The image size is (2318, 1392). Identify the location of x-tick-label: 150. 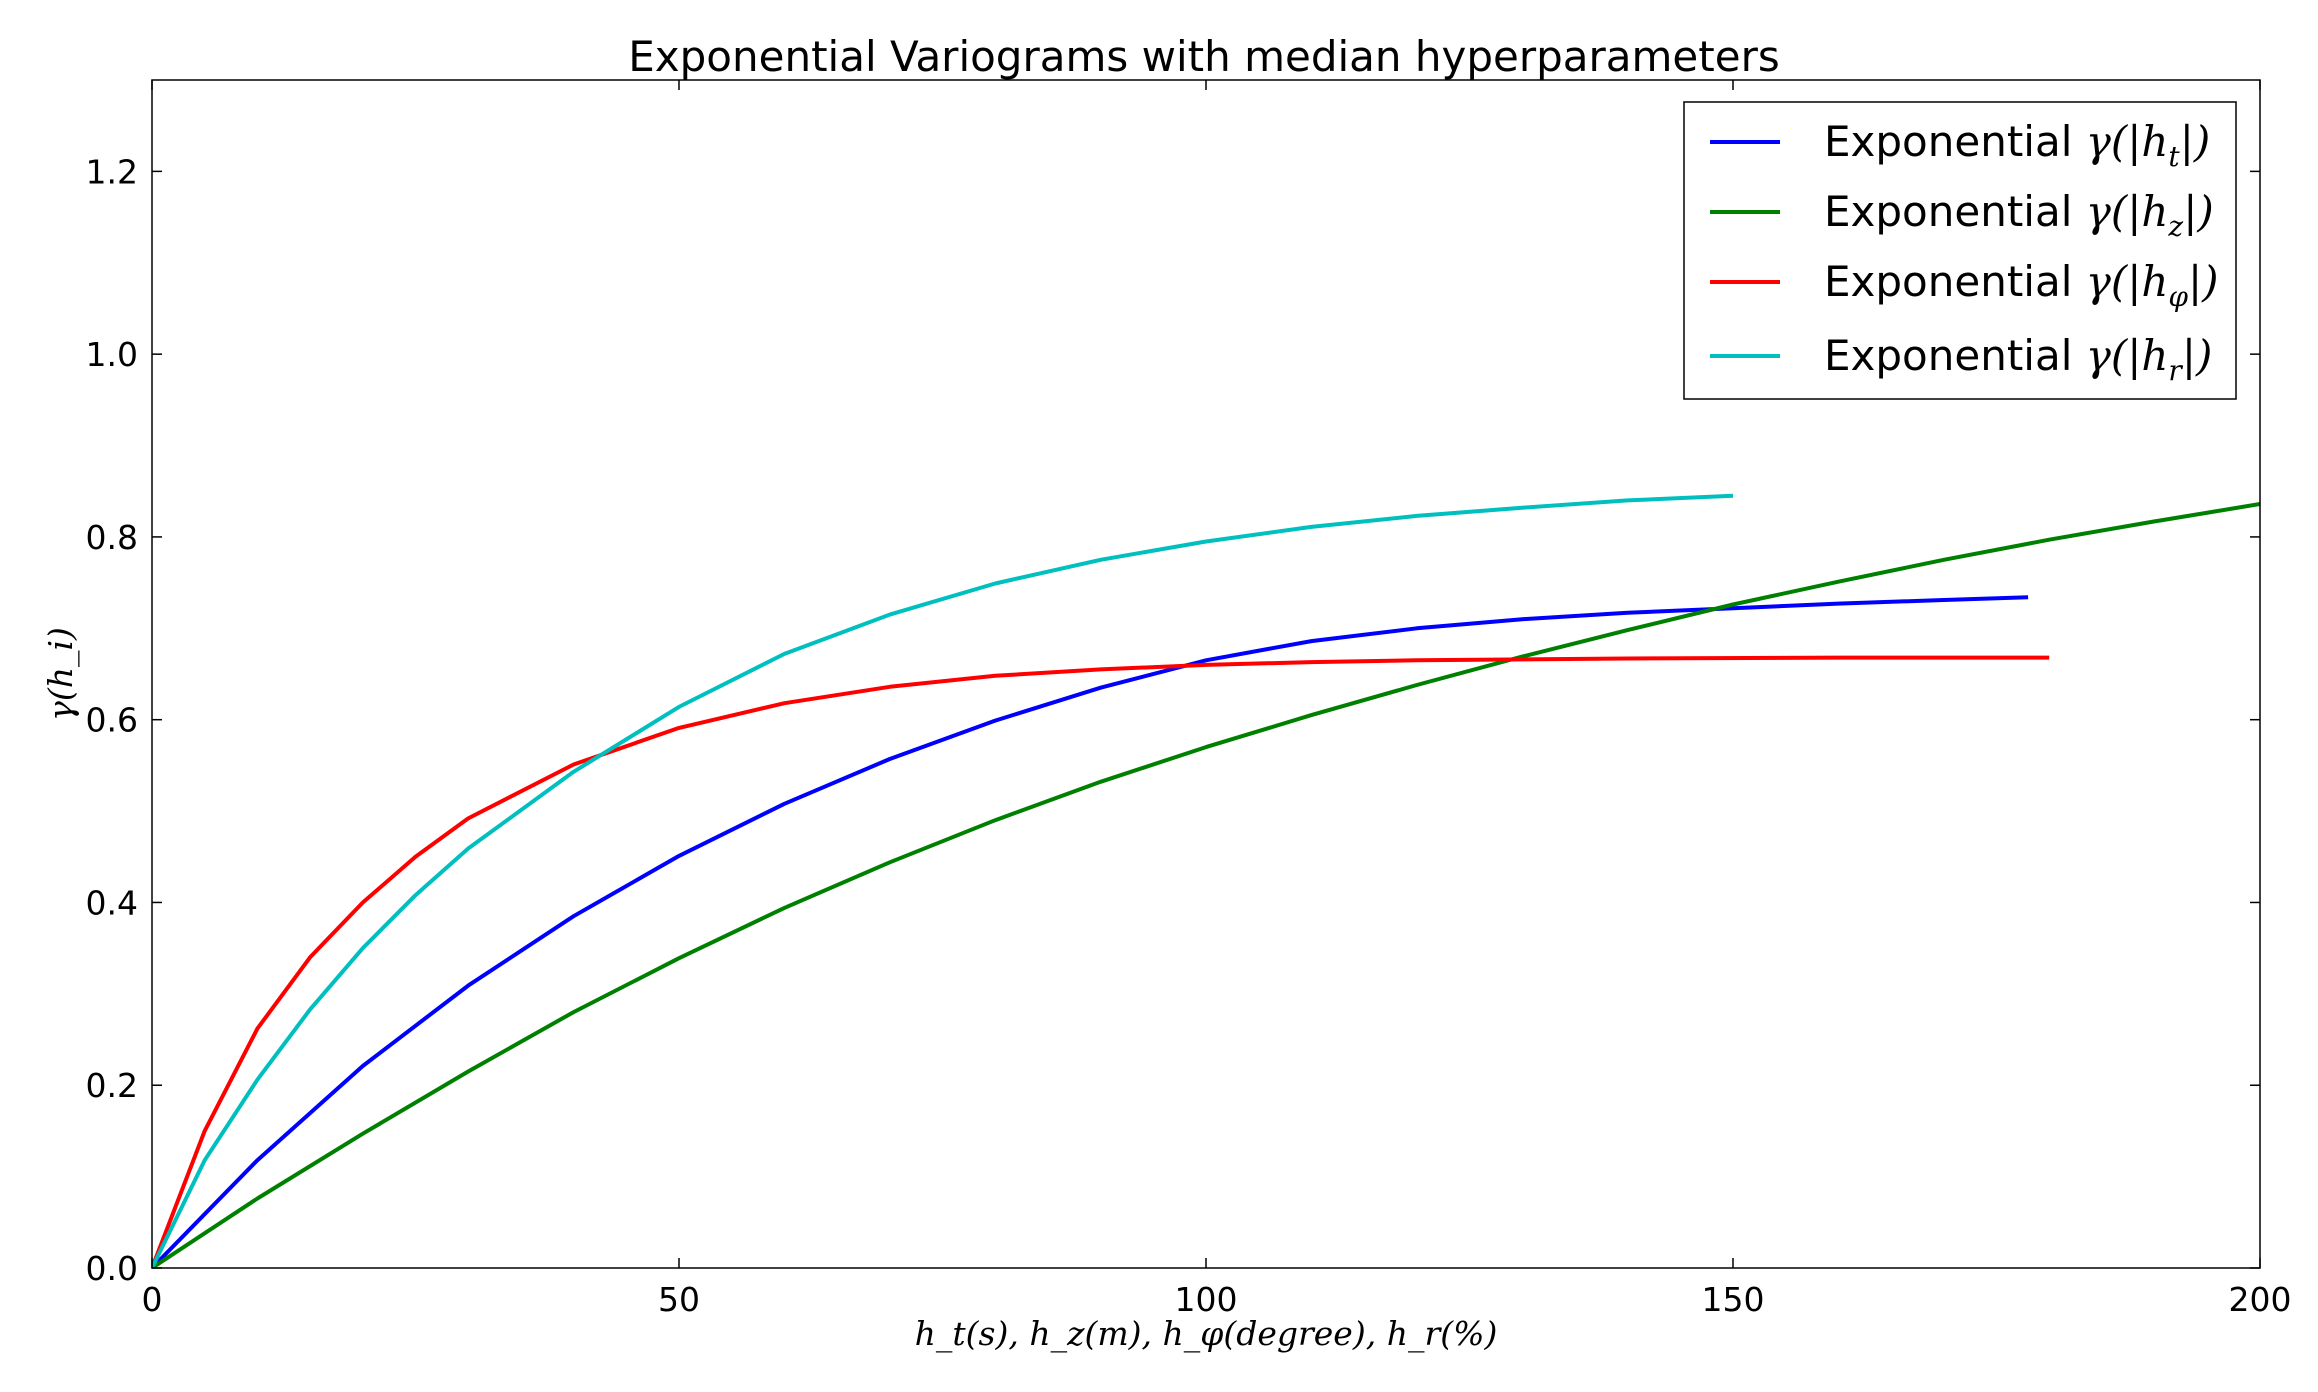
(1733, 1299).